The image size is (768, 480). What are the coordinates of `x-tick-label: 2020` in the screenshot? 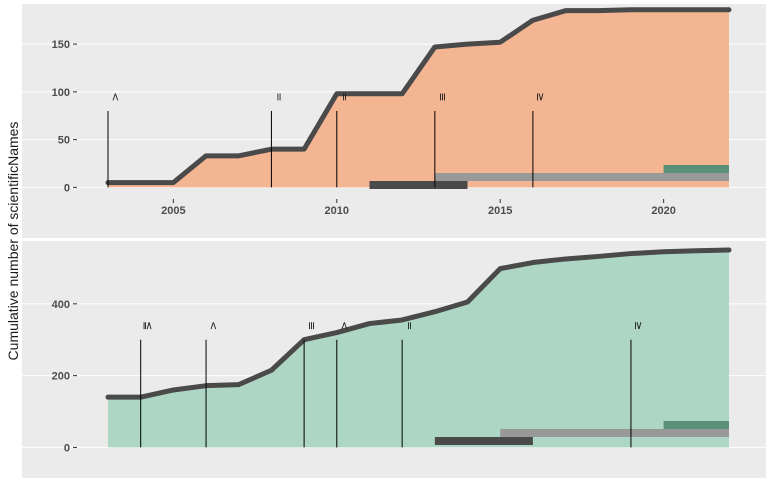 It's located at (663, 211).